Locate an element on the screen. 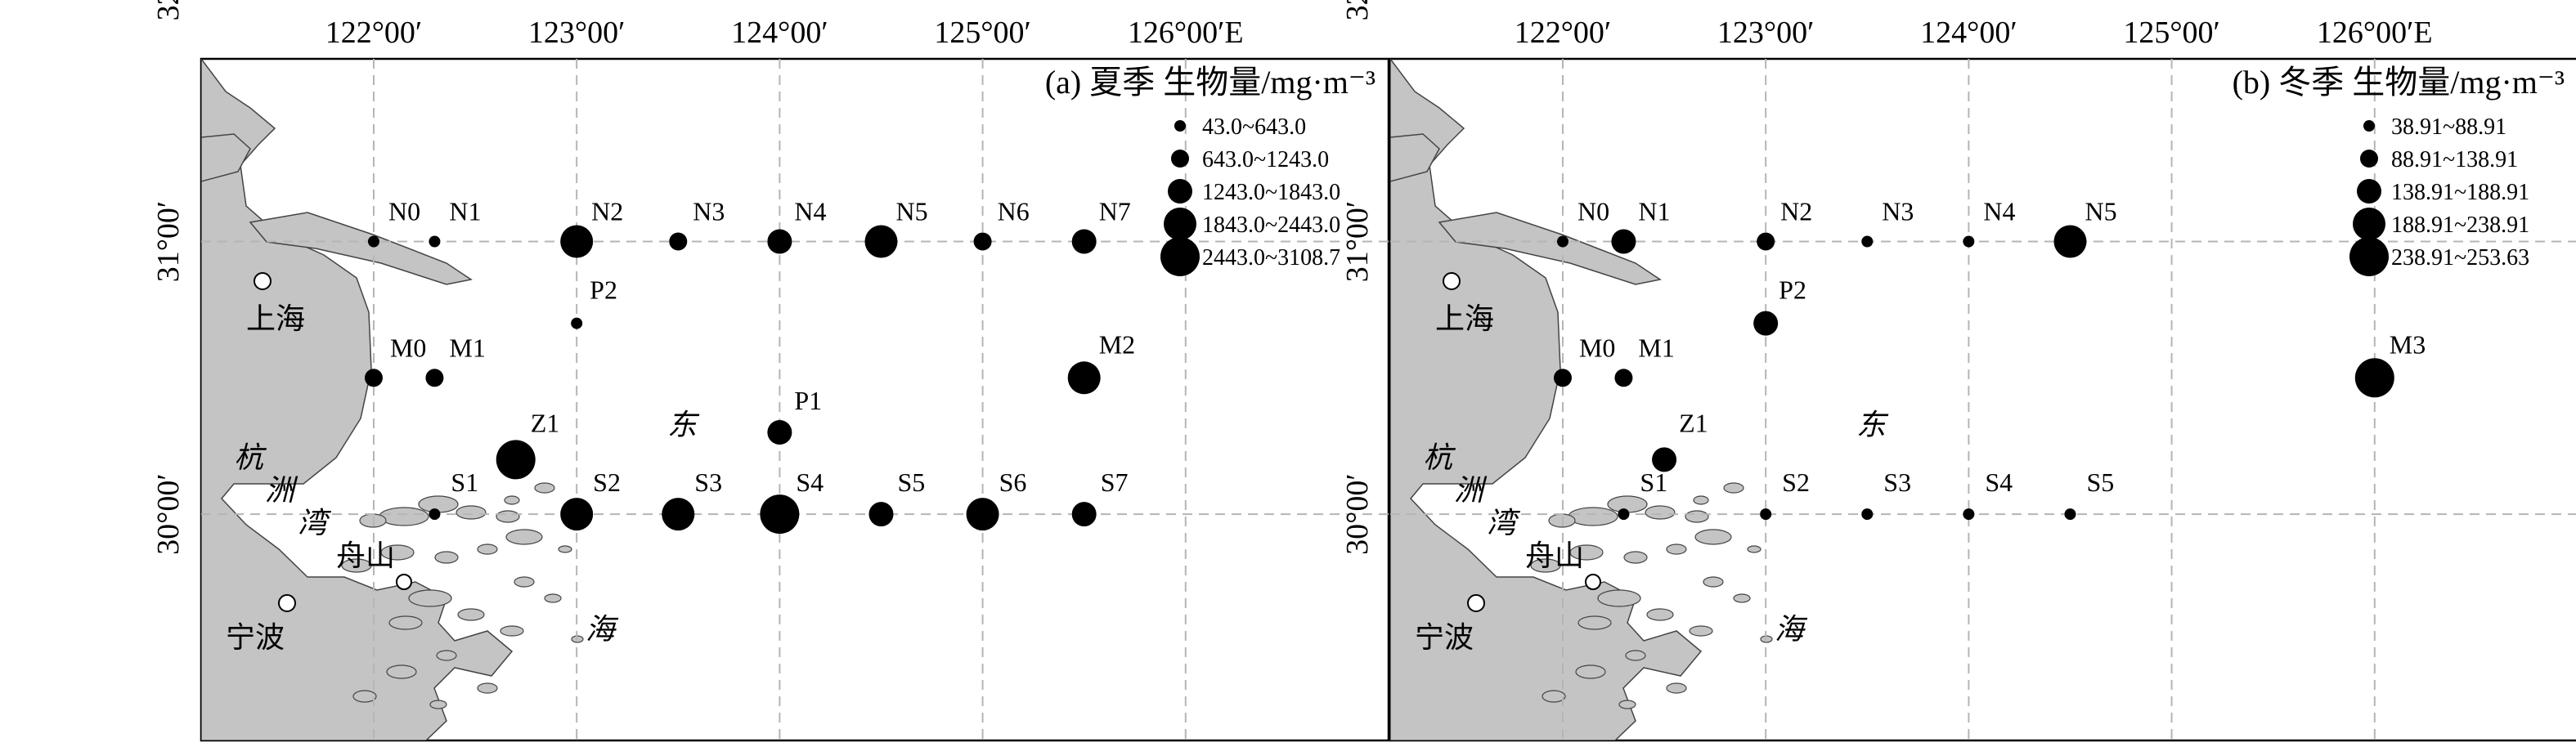 Image resolution: width=2576 pixels, height=747 pixels. station-marker-S2 is located at coordinates (1766, 514).